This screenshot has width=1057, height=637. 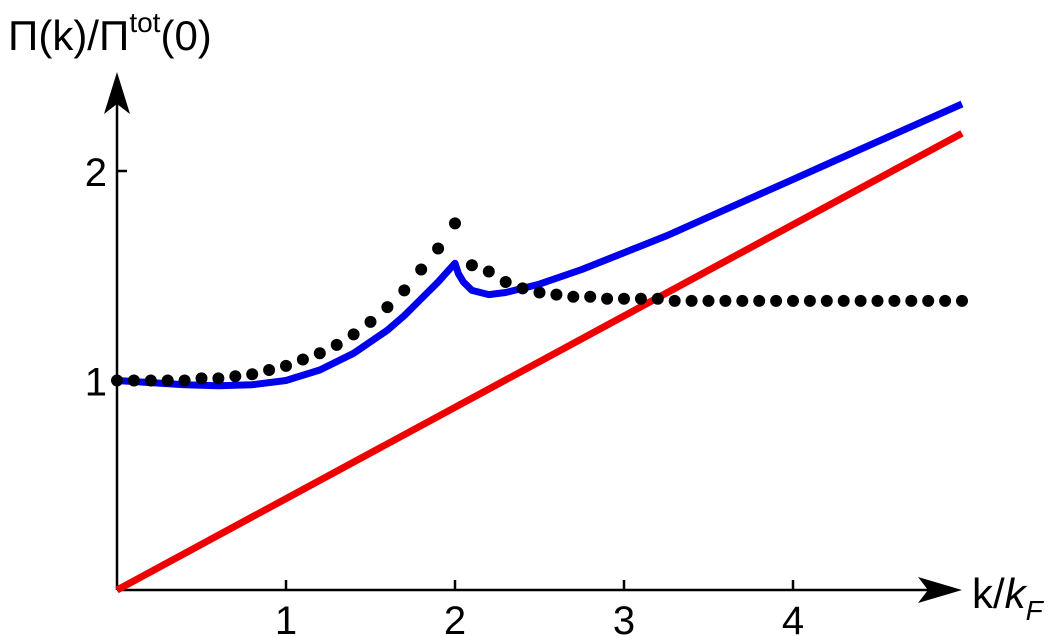 I want to click on x-axis-title-subscript: F, so click(x=1035, y=610).